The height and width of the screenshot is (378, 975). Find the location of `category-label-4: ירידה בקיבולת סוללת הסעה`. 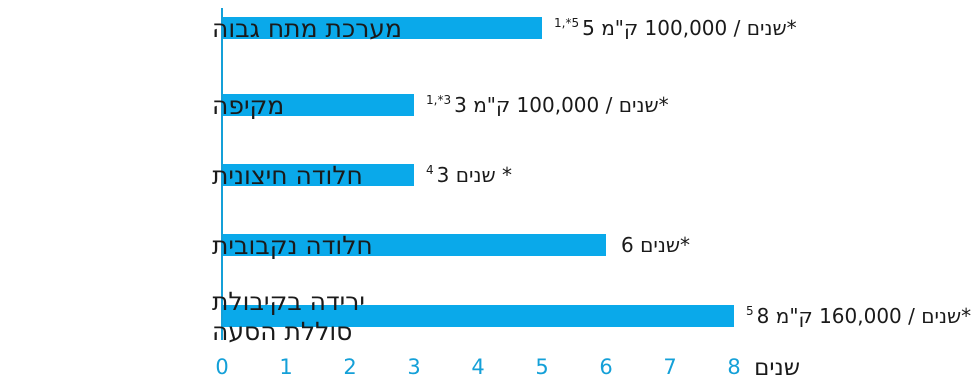

category-label-4: ירידה בקיבולת סוללת הסעה is located at coordinates (288, 316).